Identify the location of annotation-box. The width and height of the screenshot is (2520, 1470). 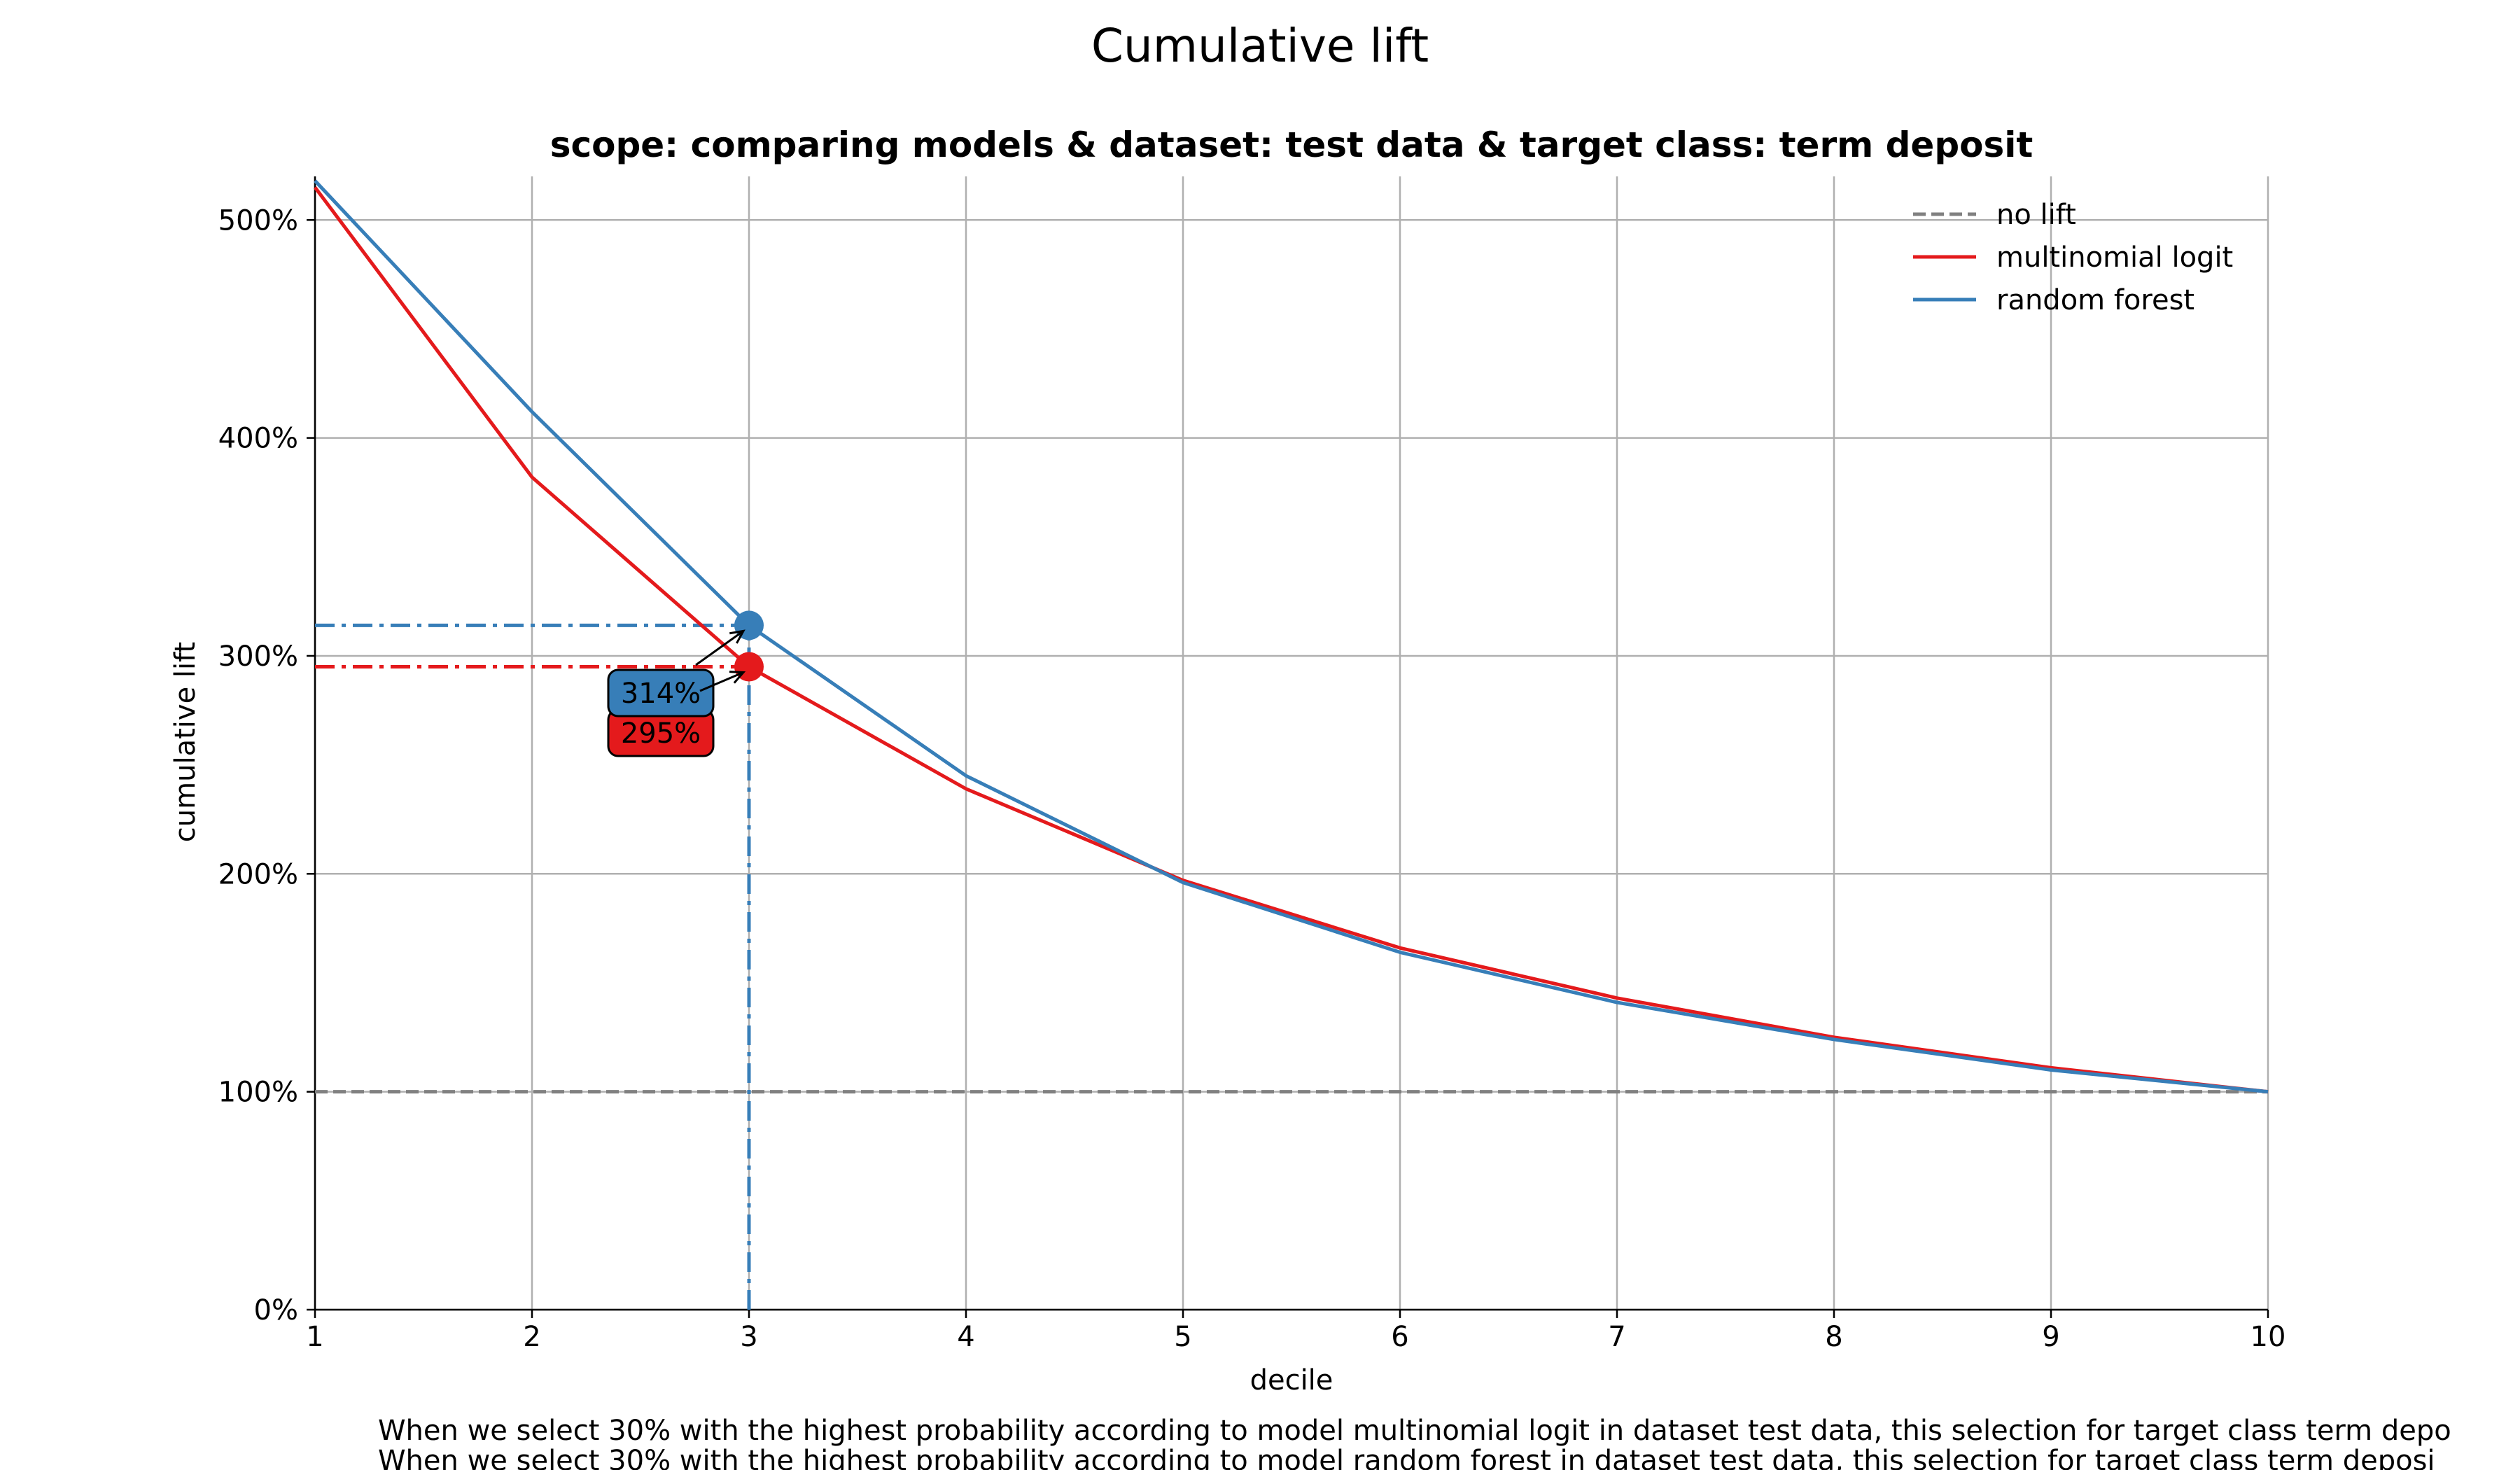
(661, 693).